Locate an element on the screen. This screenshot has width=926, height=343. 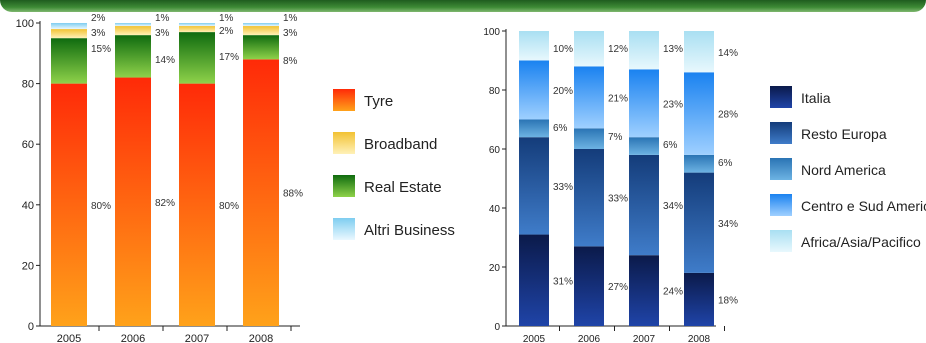
left-bar-broadband-2007 is located at coordinates (197, 29).